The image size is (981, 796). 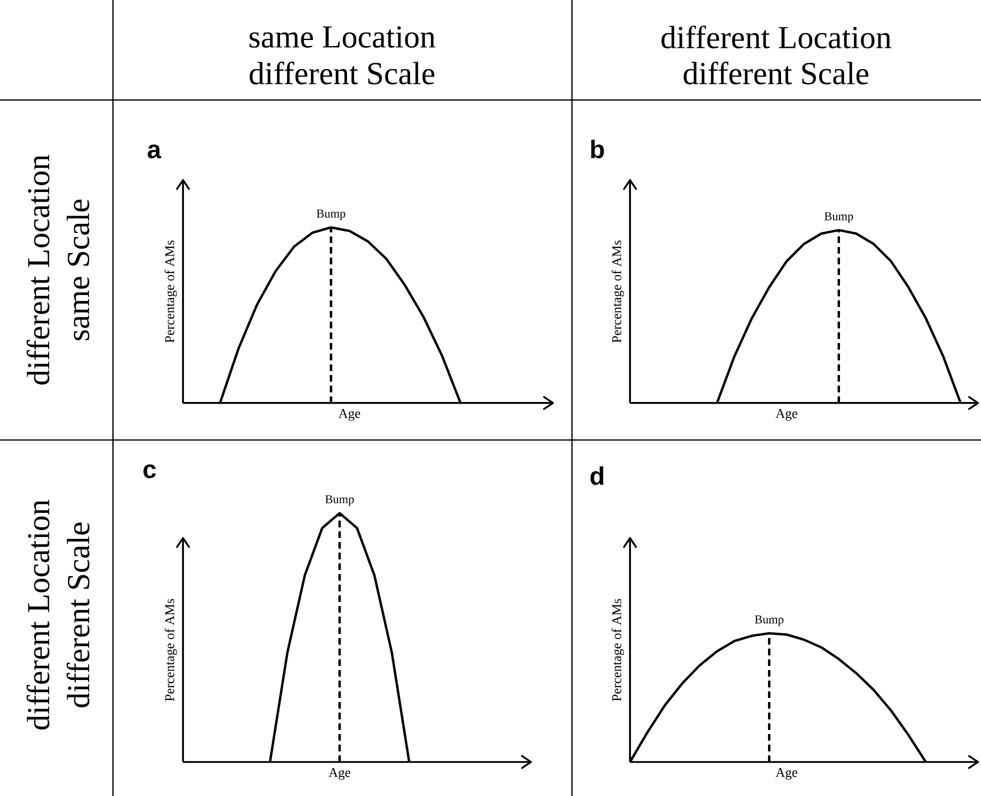 What do you see at coordinates (597, 149) in the screenshot?
I see `chart-title: b` at bounding box center [597, 149].